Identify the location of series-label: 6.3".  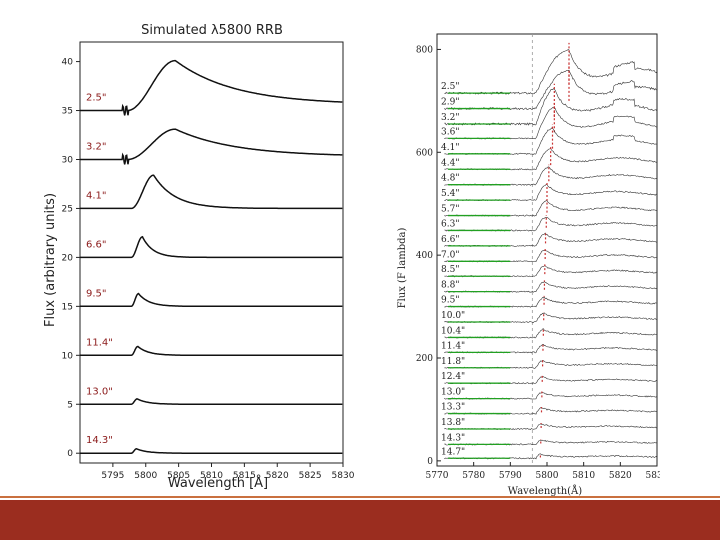
(450, 224).